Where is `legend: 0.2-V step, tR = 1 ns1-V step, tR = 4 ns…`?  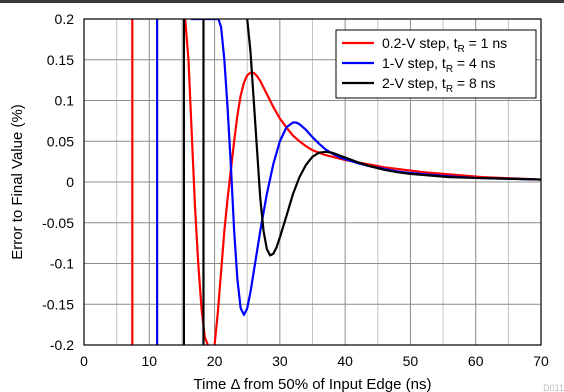
legend: 0.2-V step, tR = 1 ns1-V step, tR = 4 ns… is located at coordinates (436, 64).